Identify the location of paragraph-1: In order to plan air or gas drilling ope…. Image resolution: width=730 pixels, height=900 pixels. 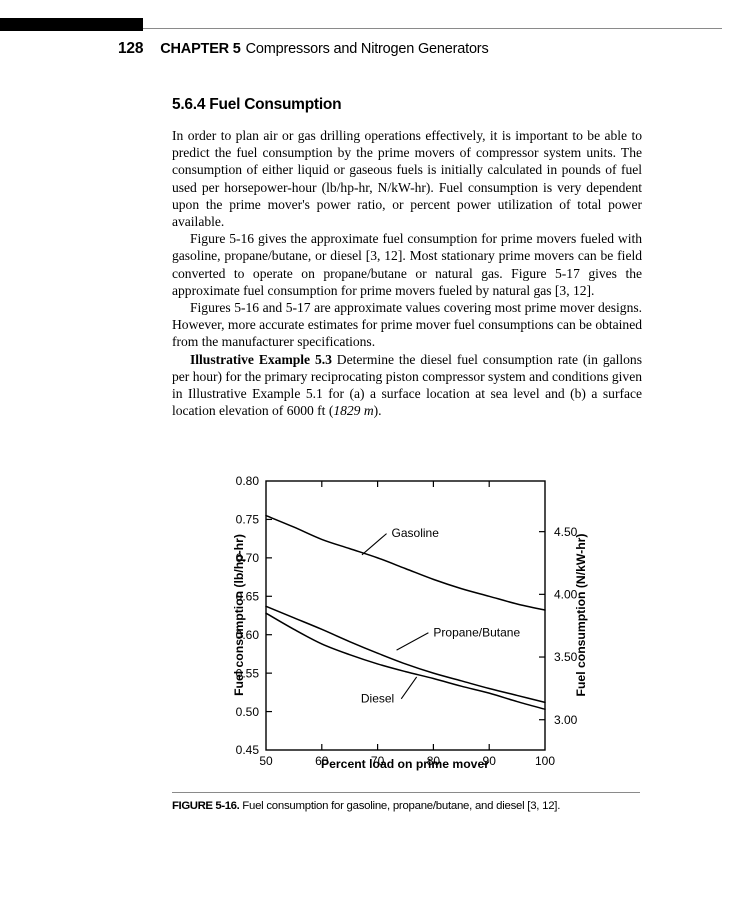
(407, 179).